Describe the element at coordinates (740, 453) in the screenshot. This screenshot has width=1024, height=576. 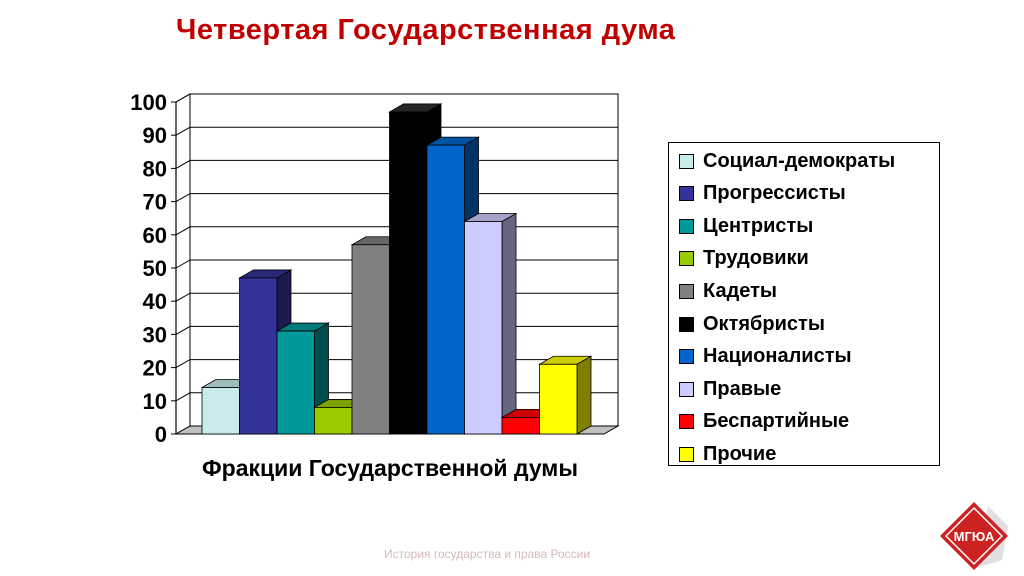
I see `legend-label: Прочие` at that location.